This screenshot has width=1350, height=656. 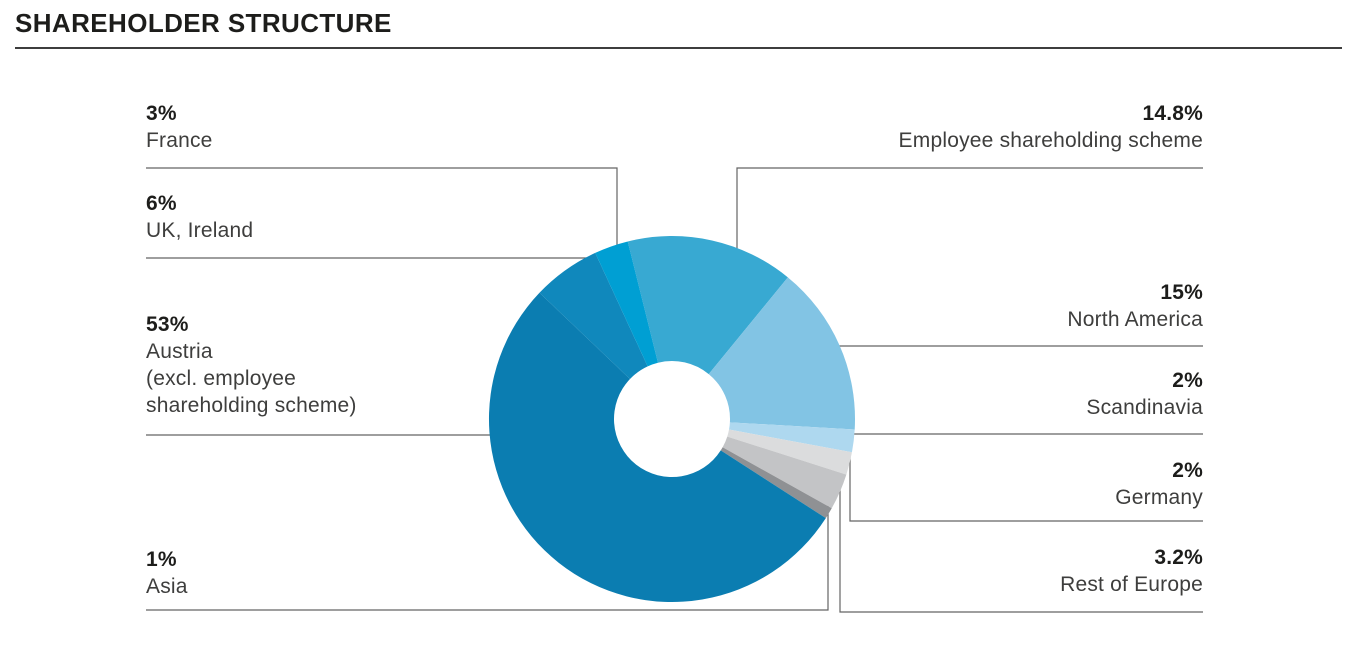 I want to click on label-uk-ireland-pct: 6%, so click(x=161, y=203).